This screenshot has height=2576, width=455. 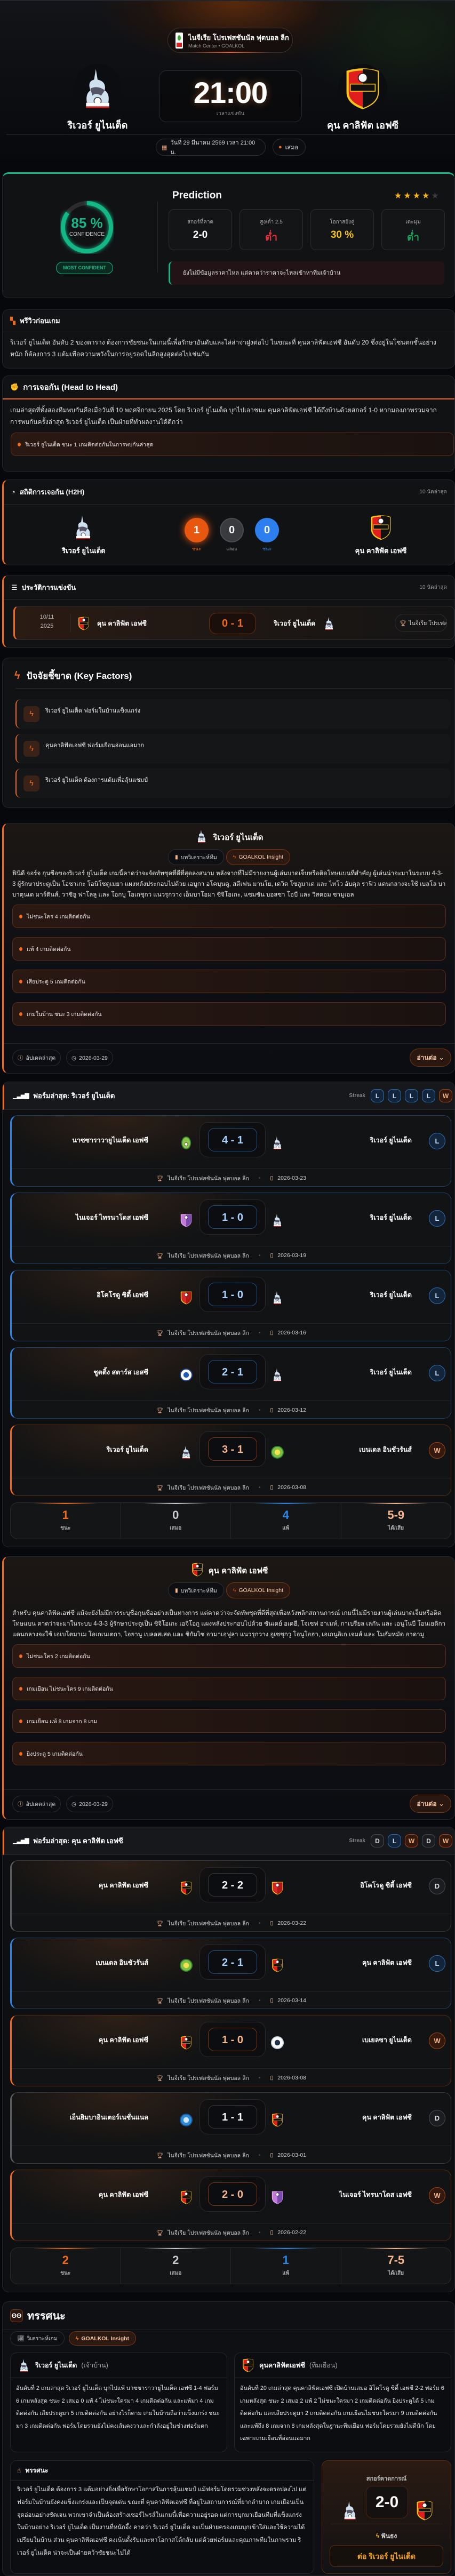 I want to click on confidence-value: 85 %, so click(x=87, y=223).